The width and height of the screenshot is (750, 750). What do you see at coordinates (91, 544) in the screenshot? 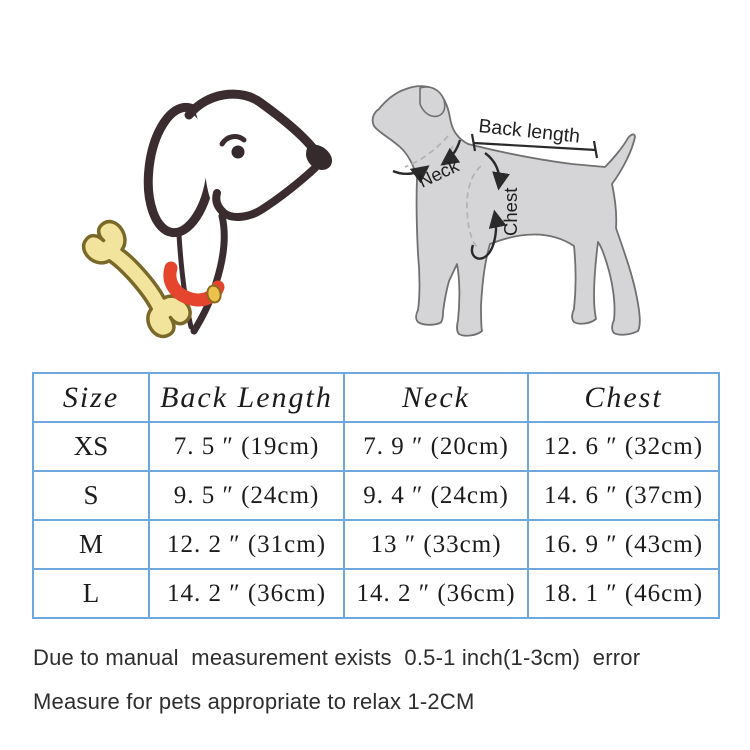
I see `size-cell: M` at bounding box center [91, 544].